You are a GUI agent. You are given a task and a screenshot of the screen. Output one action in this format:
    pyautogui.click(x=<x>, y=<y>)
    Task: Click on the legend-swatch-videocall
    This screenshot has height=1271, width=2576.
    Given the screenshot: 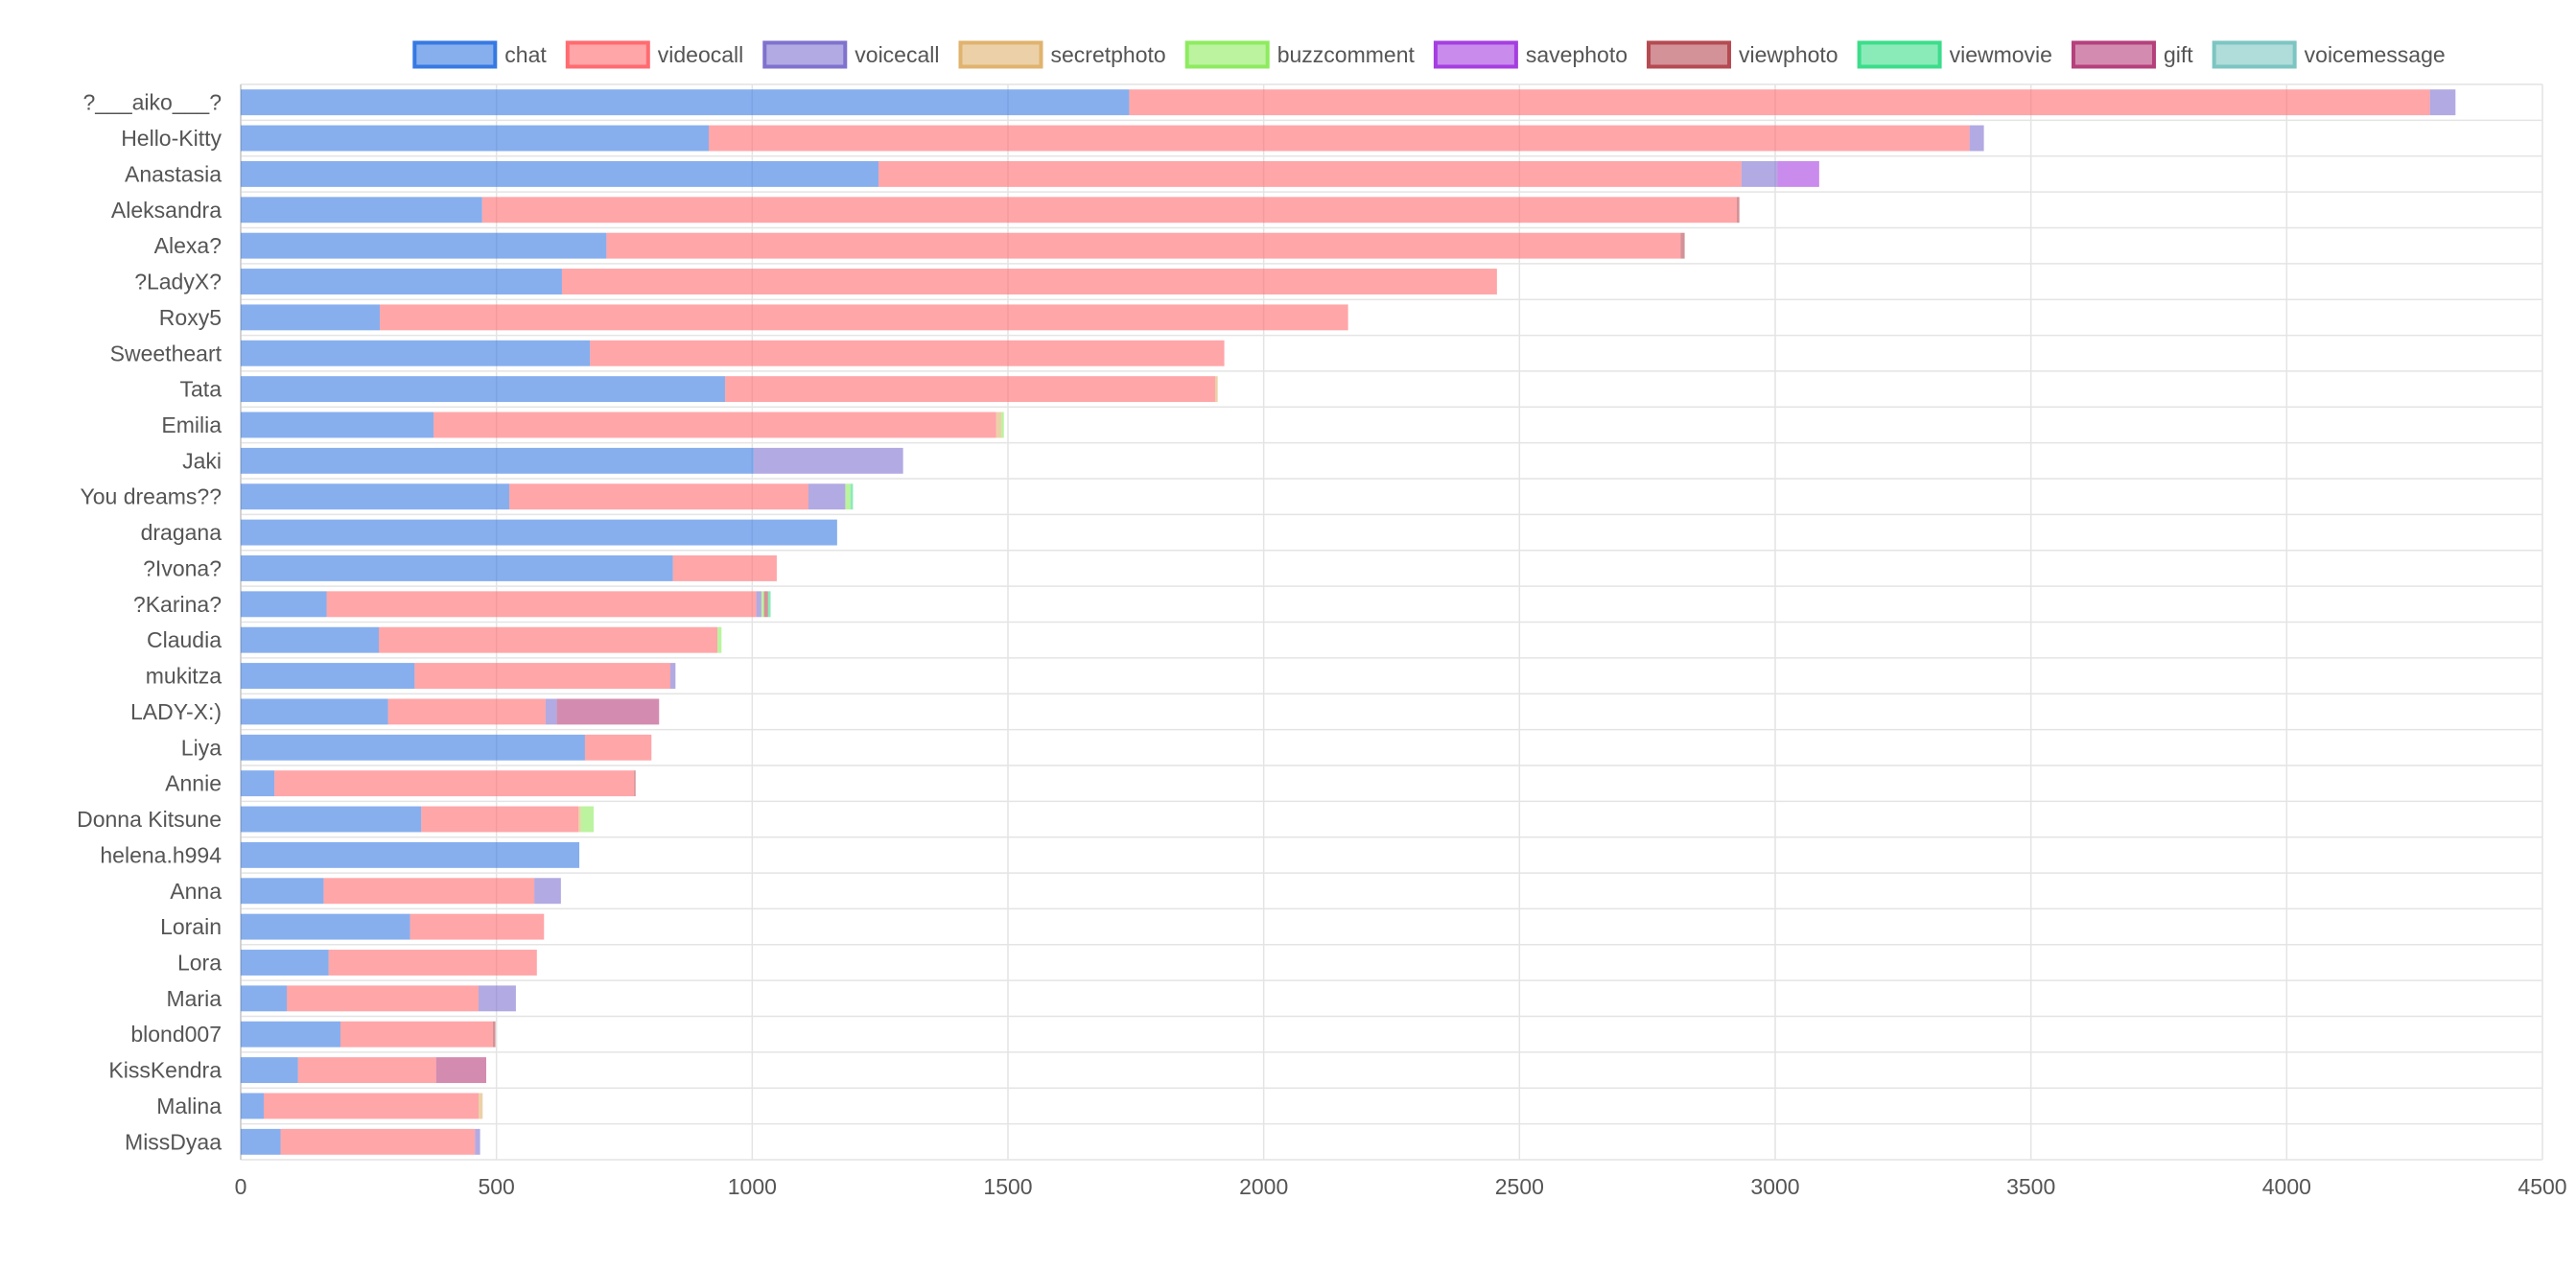 What is the action you would take?
    pyautogui.click(x=607, y=54)
    